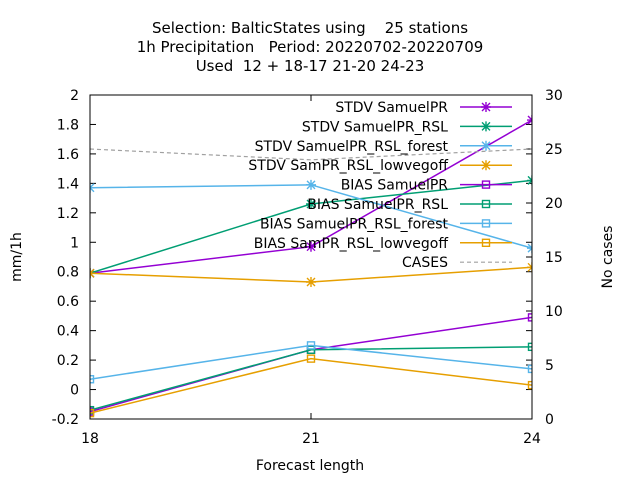 This screenshot has width=640, height=480. I want to click on legend-label: STDV SamuelPR_RSL, so click(375, 127).